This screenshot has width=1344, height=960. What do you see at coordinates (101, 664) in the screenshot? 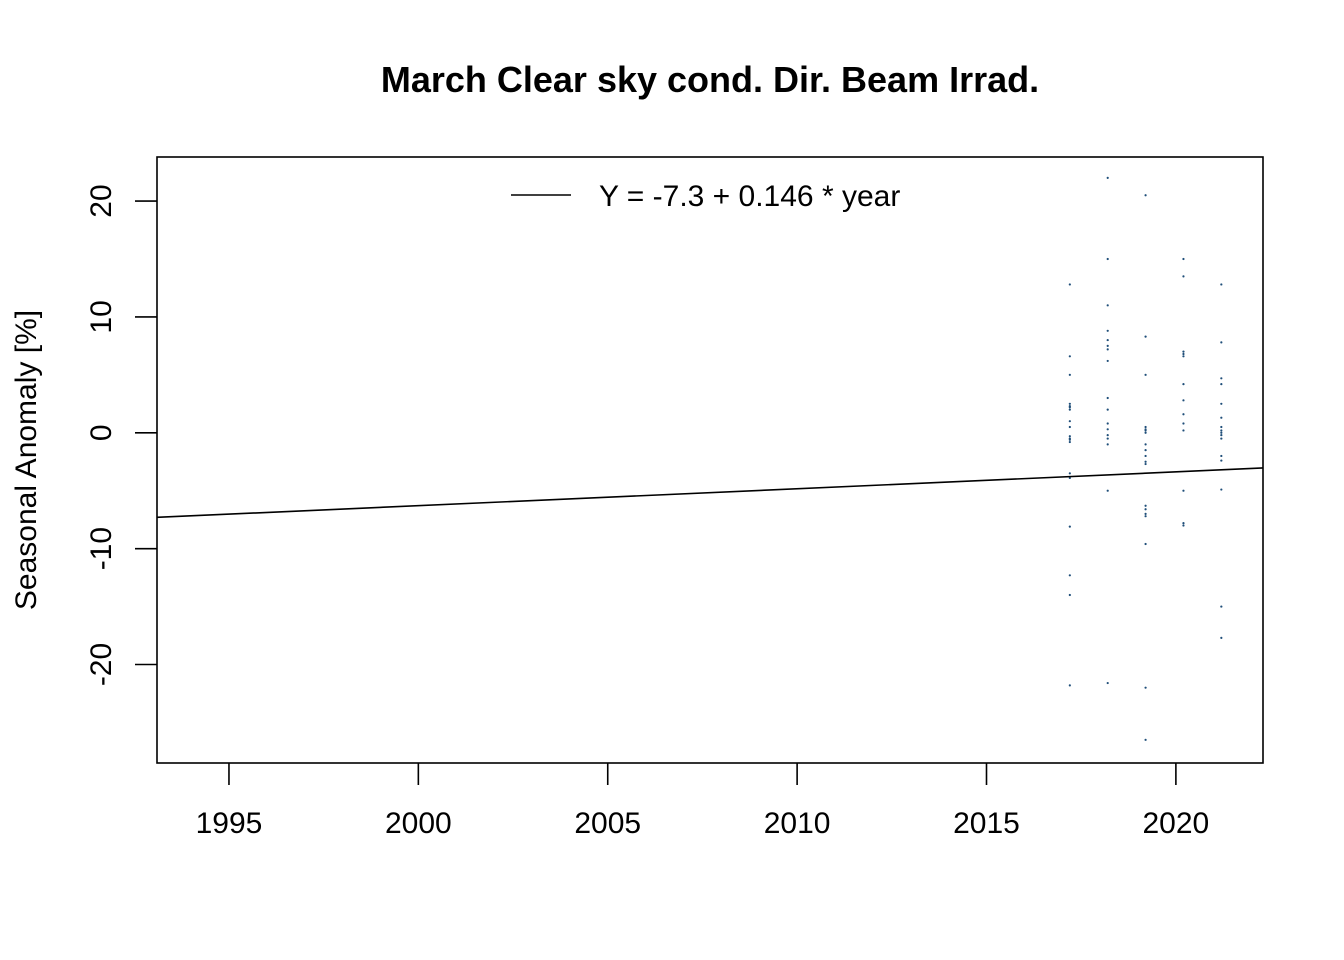
I see `y-tick-label--20: -20` at bounding box center [101, 664].